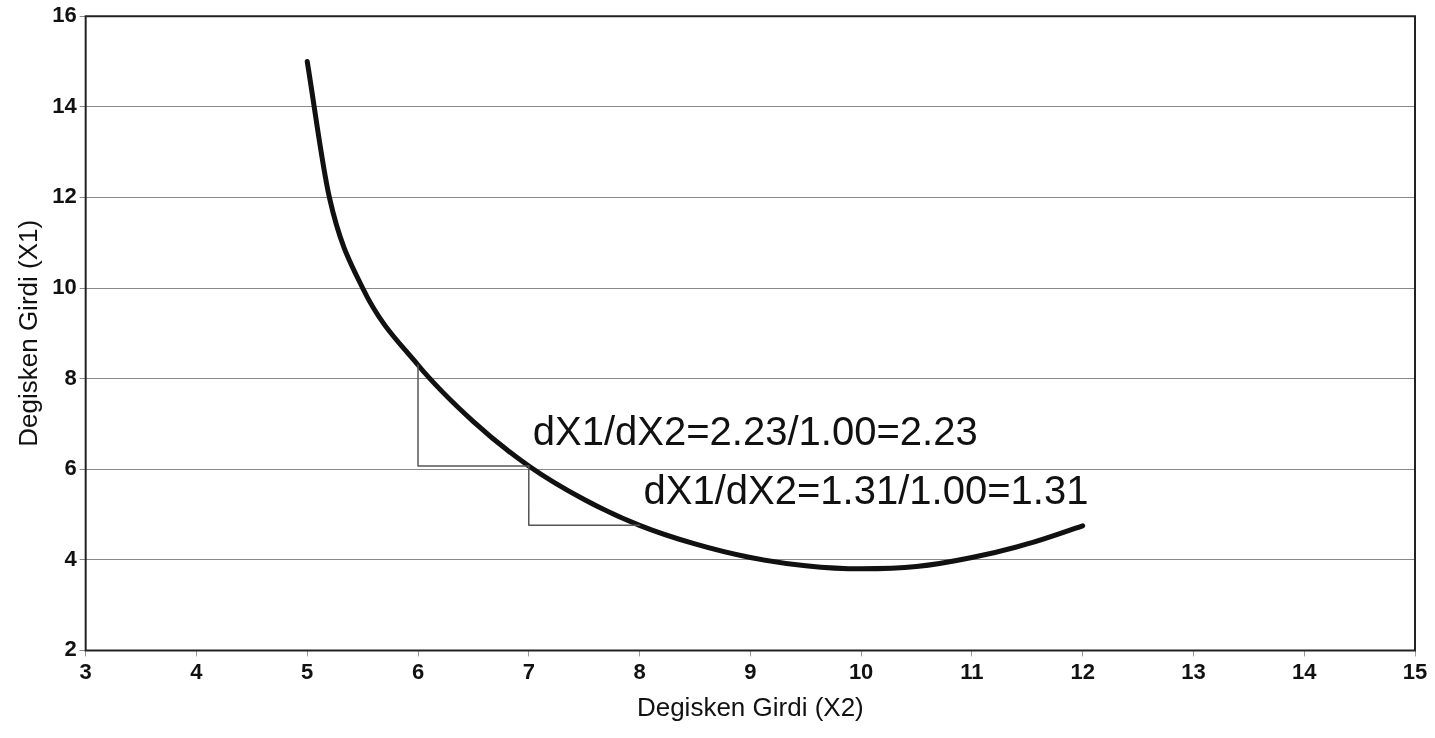 This screenshot has width=1435, height=738. Describe the element at coordinates (65, 105) in the screenshot. I see `y-tick-label: 14` at that location.